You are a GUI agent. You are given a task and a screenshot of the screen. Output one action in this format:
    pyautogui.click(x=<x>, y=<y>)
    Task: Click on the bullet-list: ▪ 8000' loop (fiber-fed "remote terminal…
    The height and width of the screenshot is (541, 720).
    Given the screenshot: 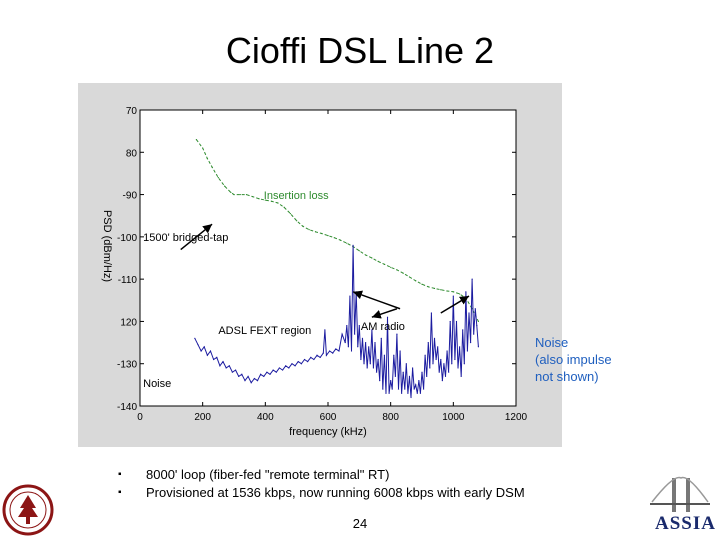 What is the action you would take?
    pyautogui.click(x=321, y=484)
    